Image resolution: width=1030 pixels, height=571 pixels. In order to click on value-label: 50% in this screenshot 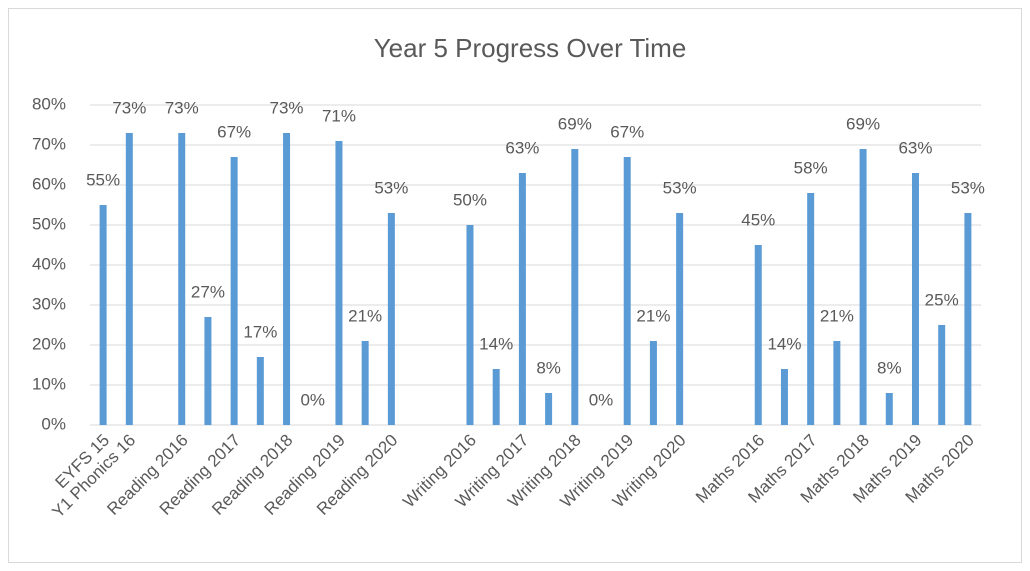, I will do `click(470, 199)`.